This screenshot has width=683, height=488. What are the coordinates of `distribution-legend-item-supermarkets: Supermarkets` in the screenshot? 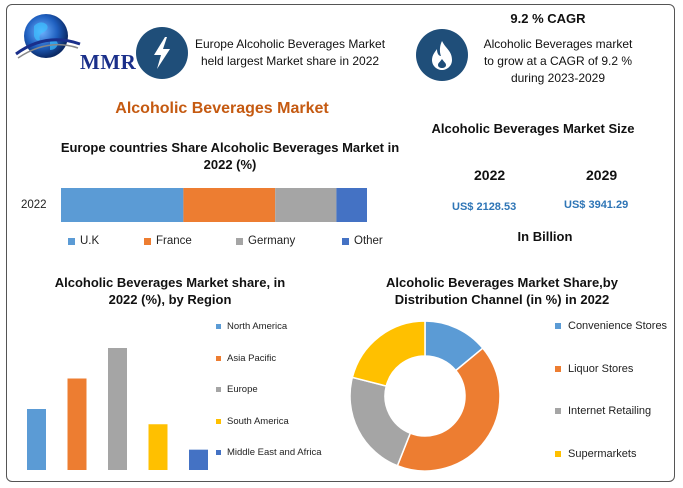 It's located at (595, 454).